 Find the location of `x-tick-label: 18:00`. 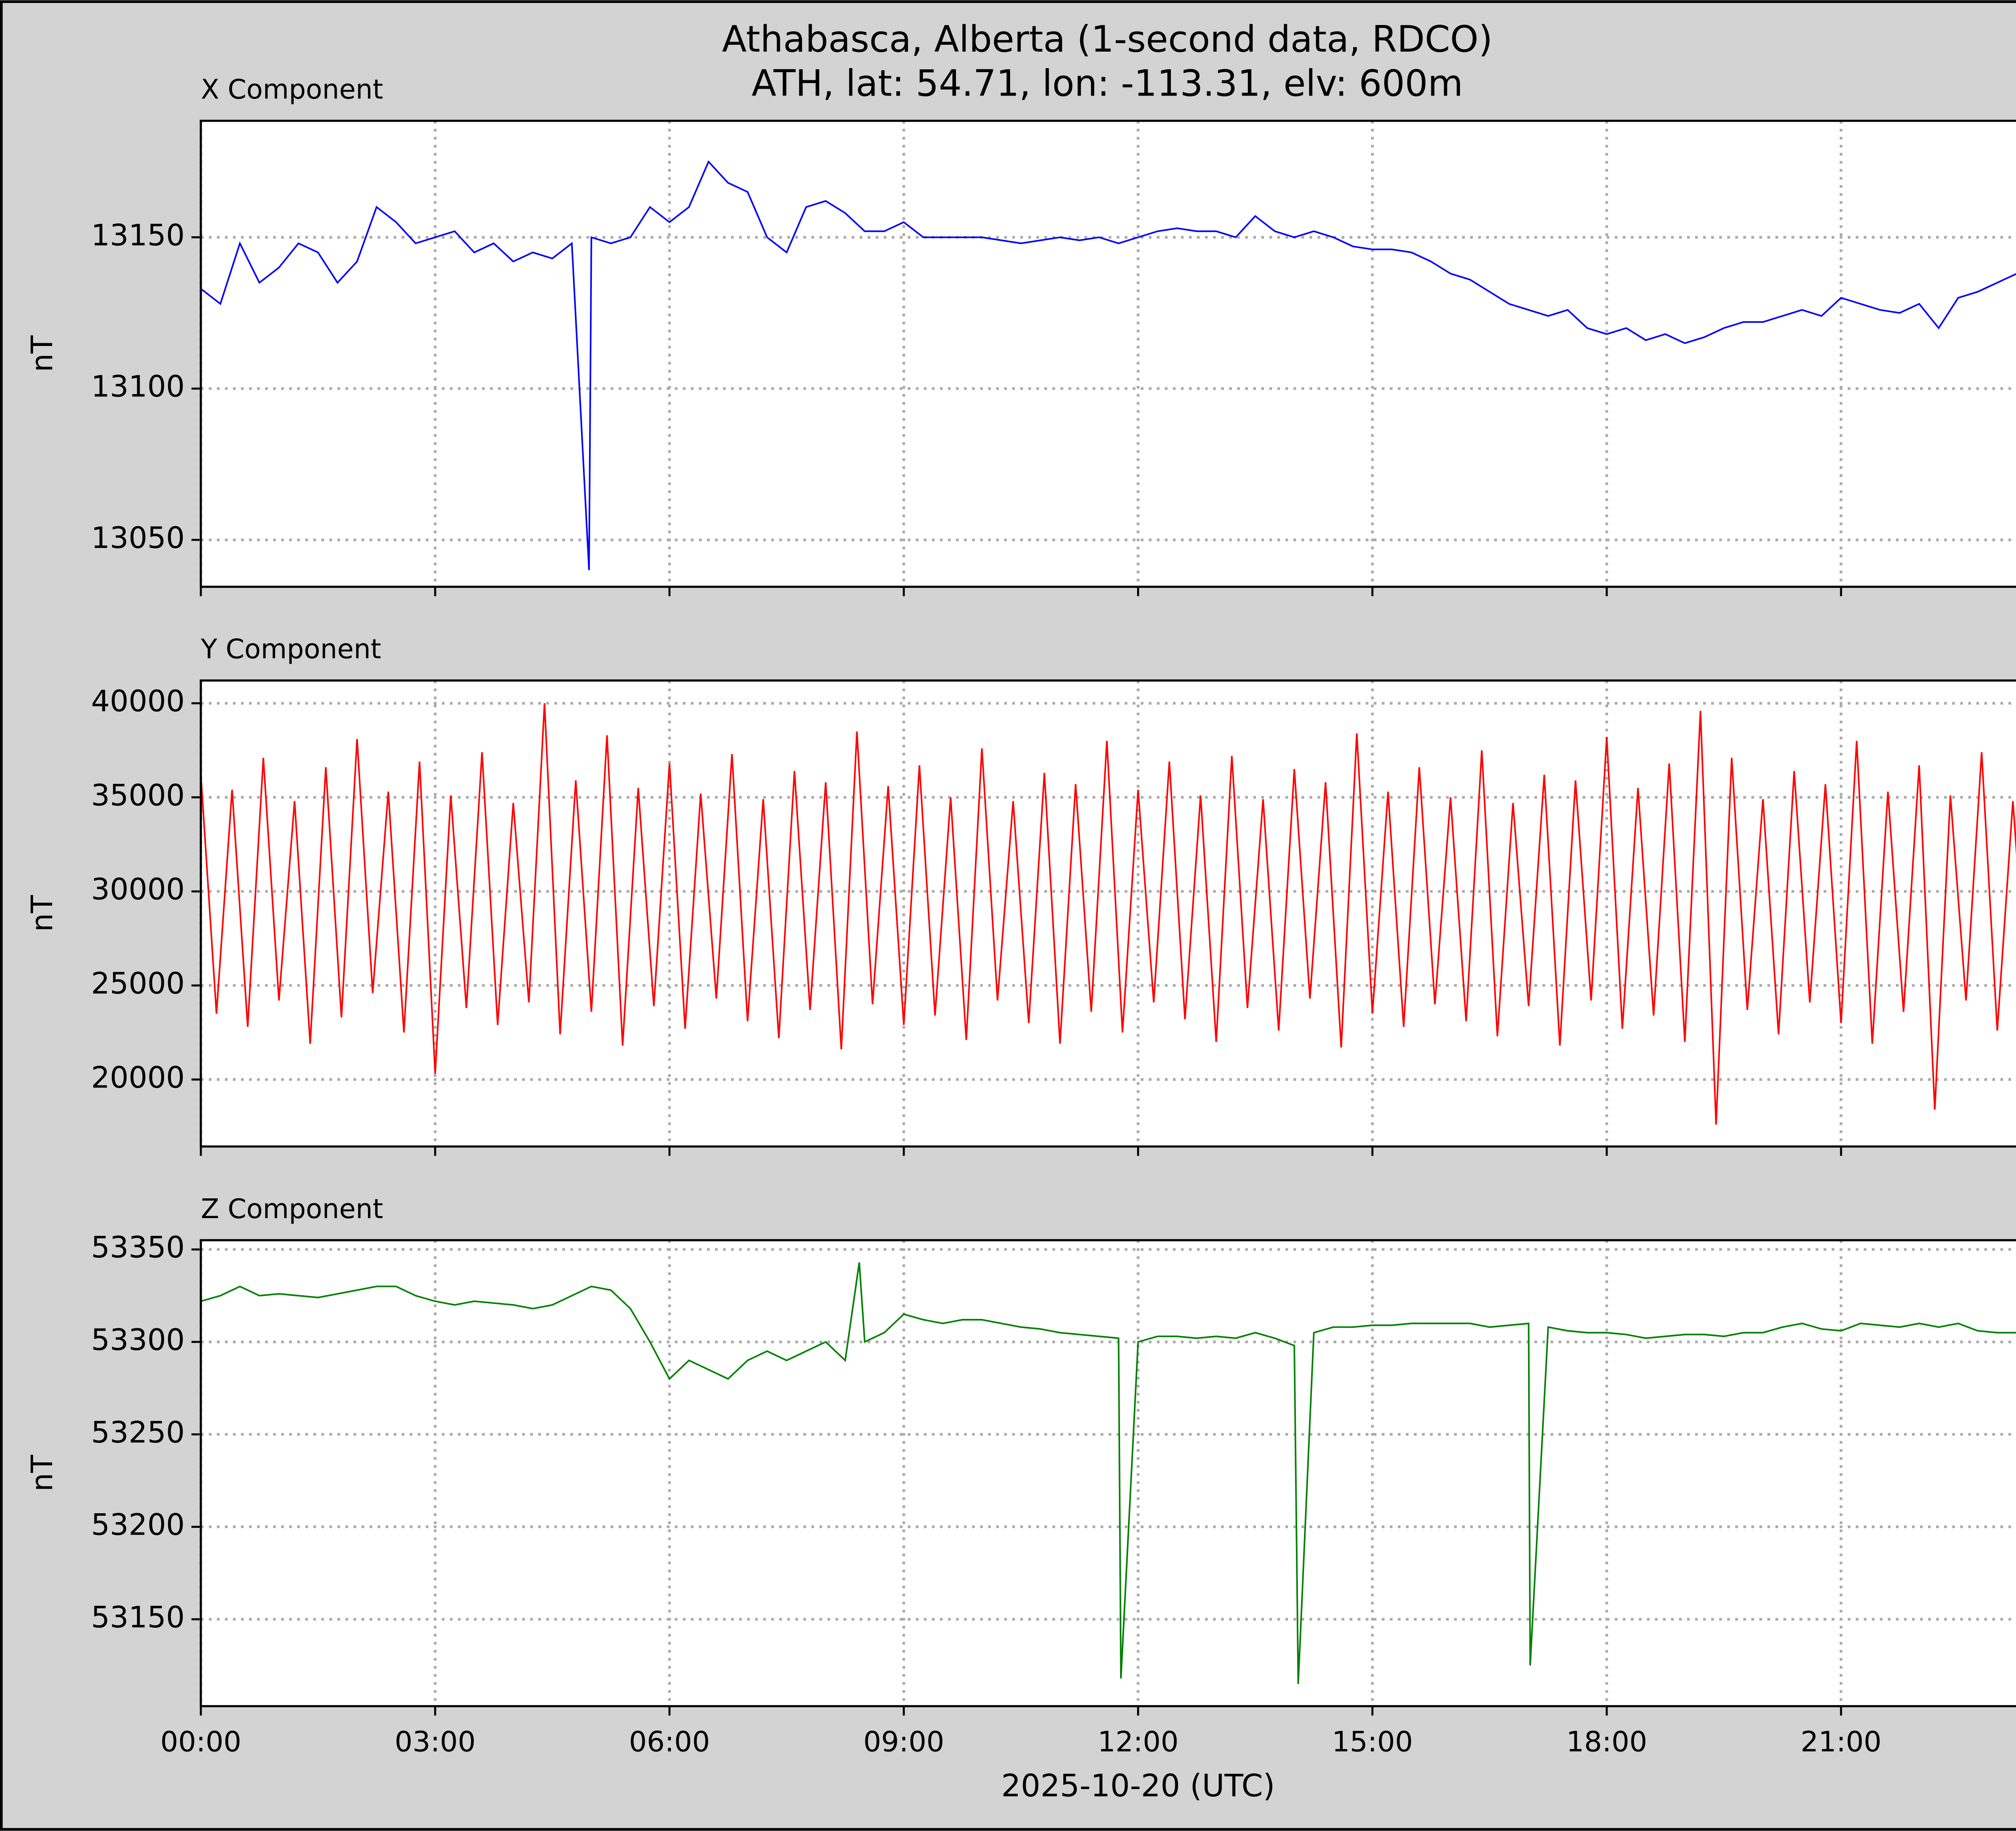

x-tick-label: 18:00 is located at coordinates (1606, 1741).